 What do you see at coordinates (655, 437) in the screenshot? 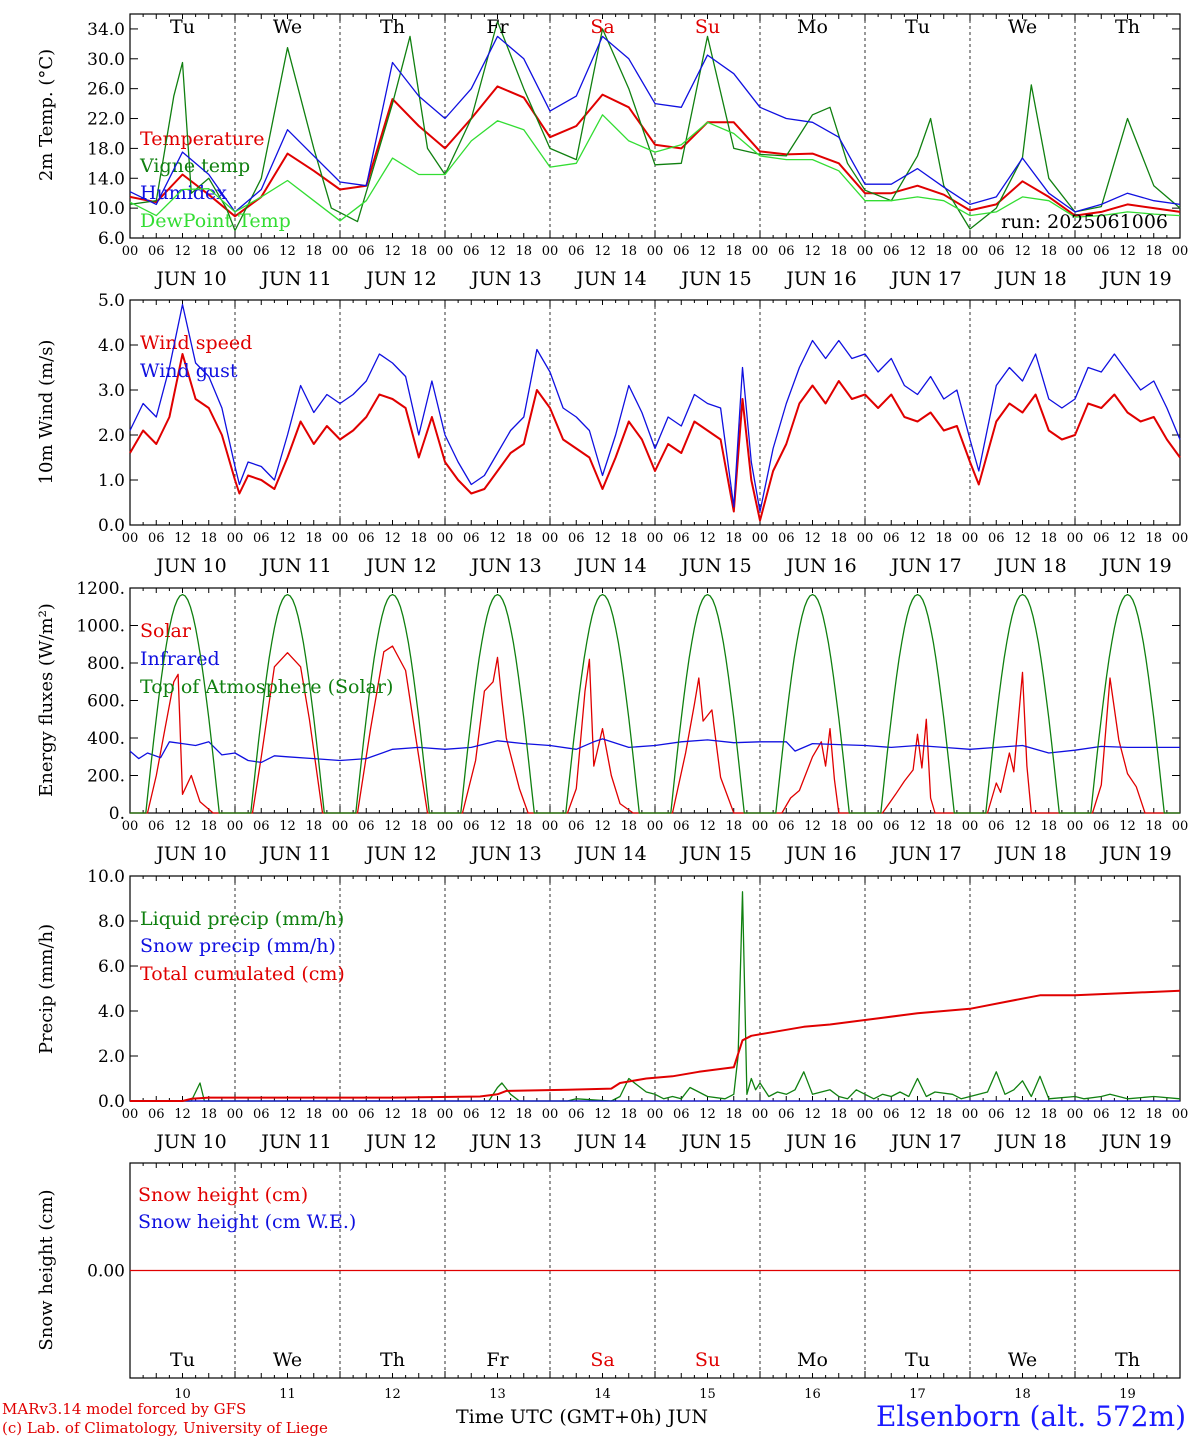
I see `series-line-wind-speed` at bounding box center [655, 437].